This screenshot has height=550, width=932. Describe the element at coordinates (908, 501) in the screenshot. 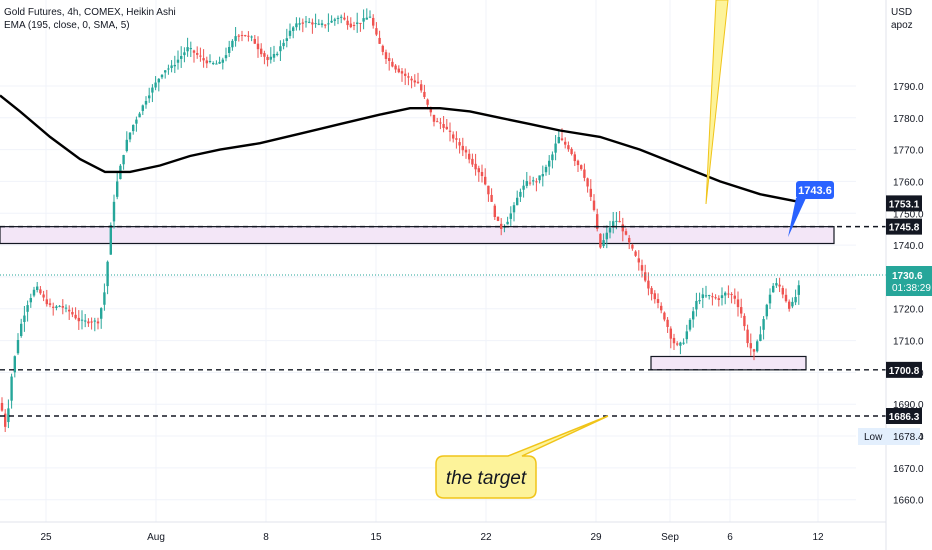

I see `price-tick-label: 1660.0` at that location.